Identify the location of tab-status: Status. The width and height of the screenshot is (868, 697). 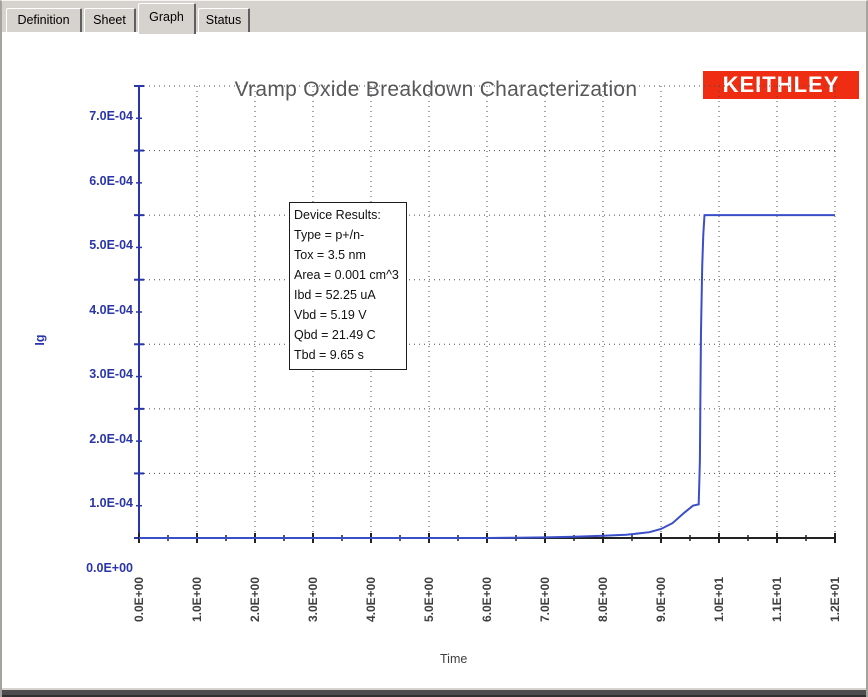
(224, 20).